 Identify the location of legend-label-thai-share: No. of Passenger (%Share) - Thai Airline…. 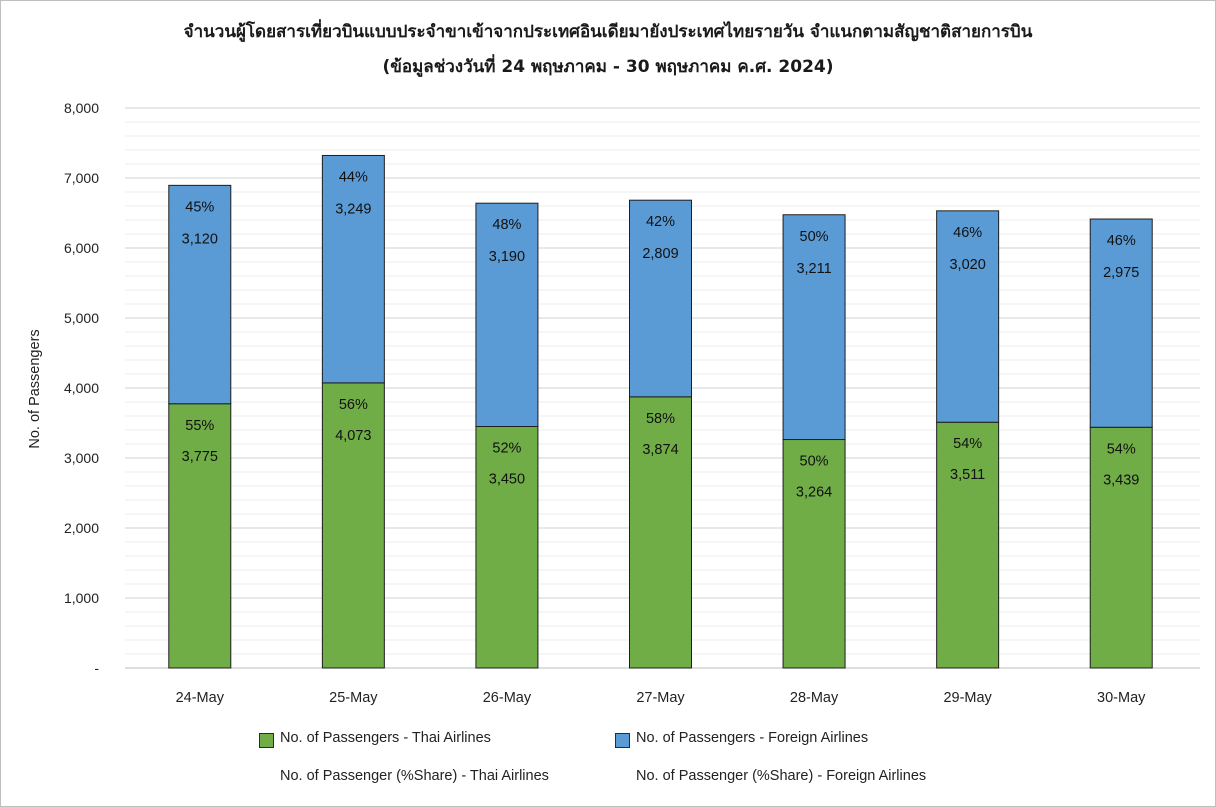
(414, 776).